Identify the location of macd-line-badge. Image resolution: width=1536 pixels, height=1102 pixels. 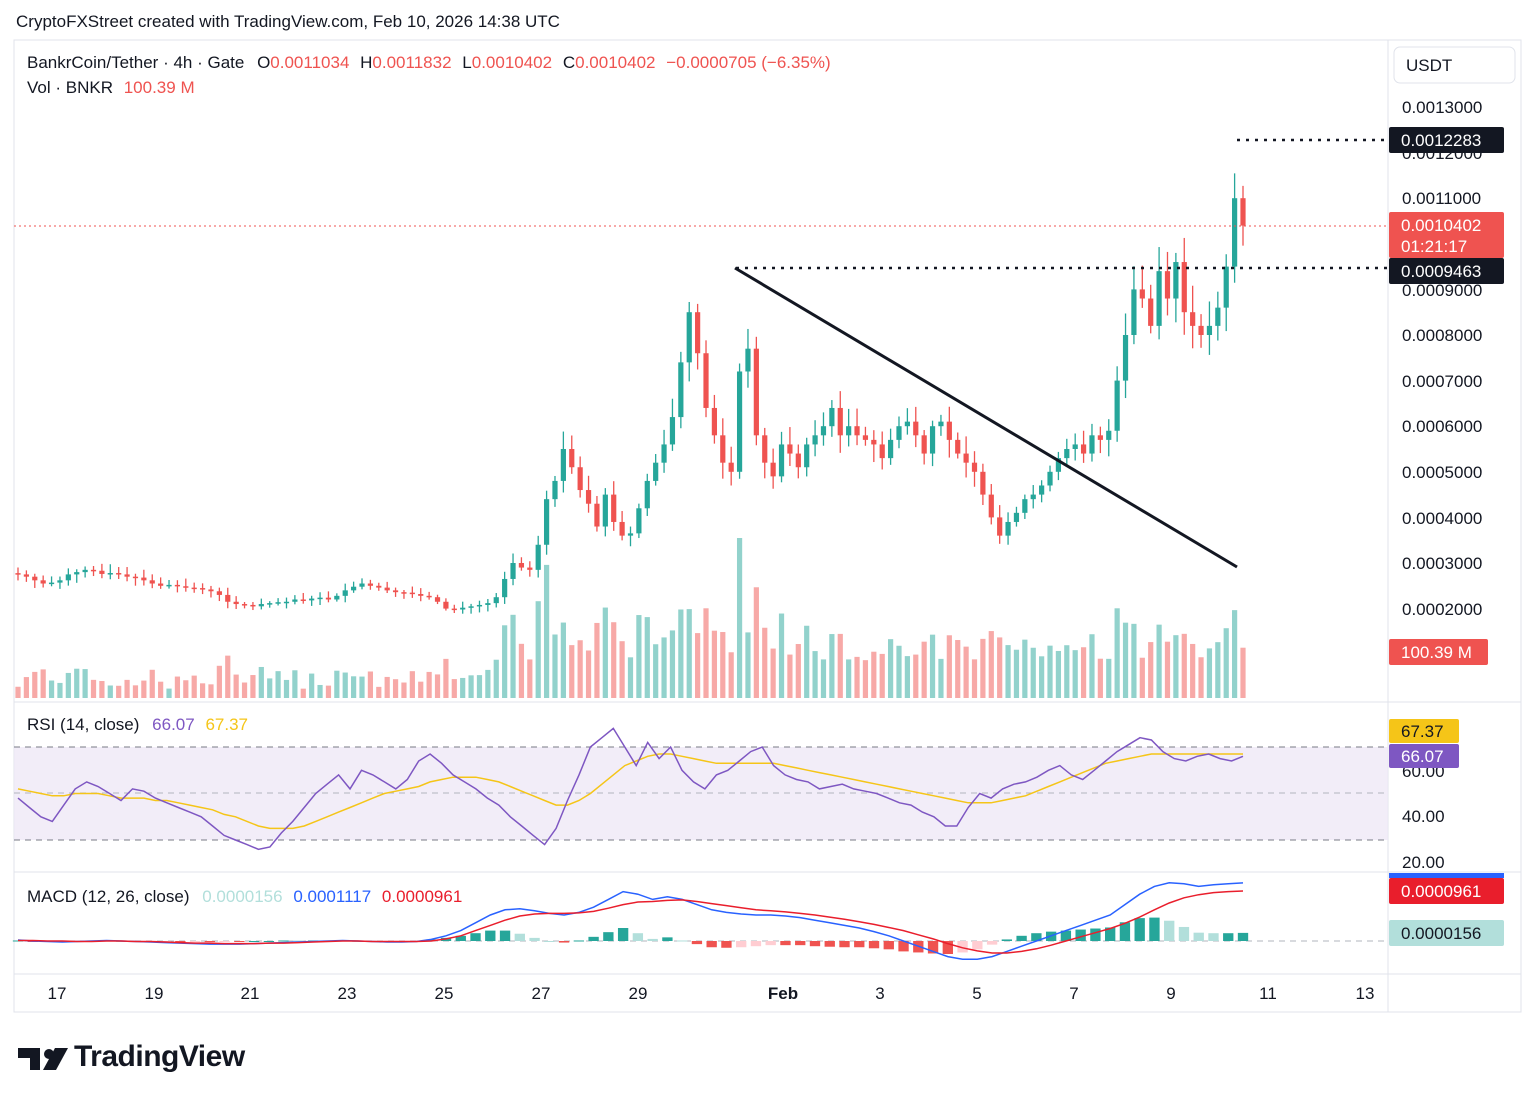
(1446, 875).